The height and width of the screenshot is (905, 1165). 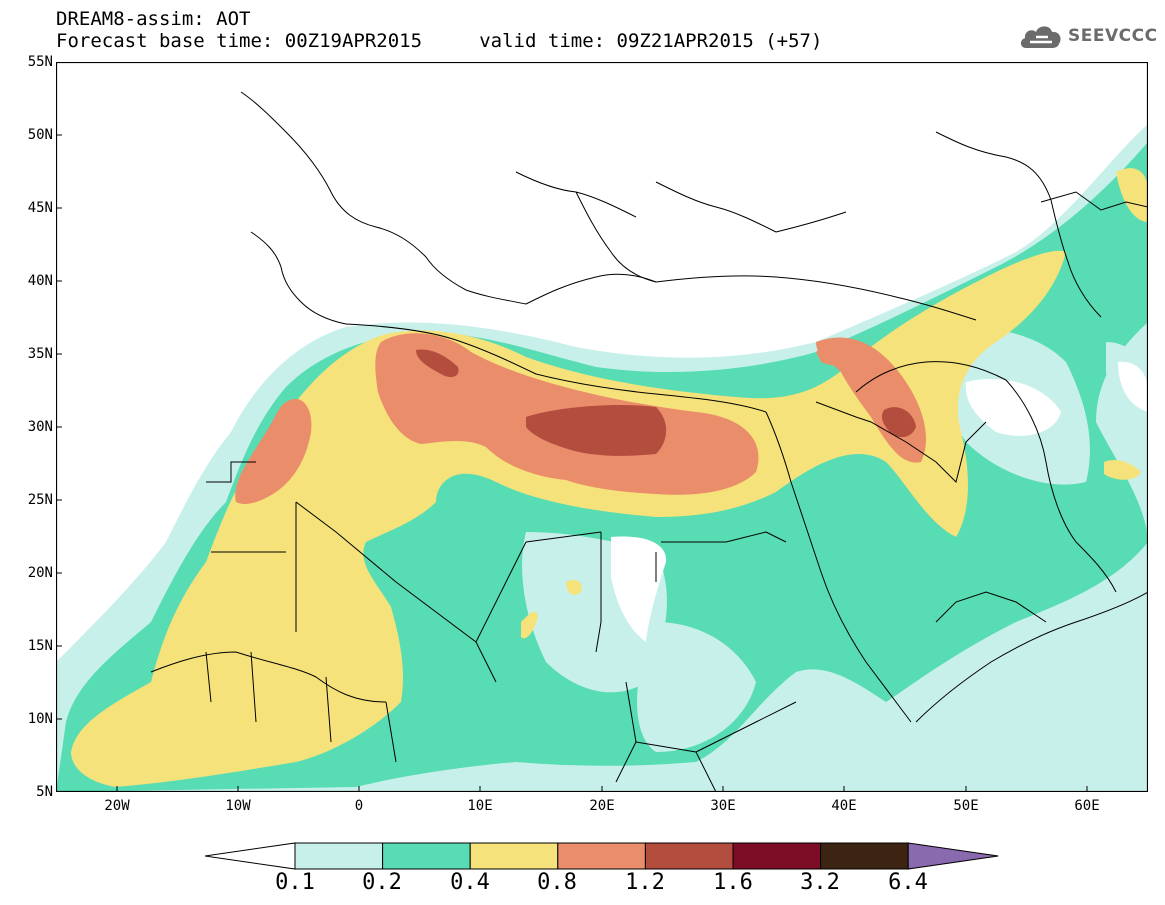 I want to click on colorbar-label: 0.1, so click(x=295, y=882).